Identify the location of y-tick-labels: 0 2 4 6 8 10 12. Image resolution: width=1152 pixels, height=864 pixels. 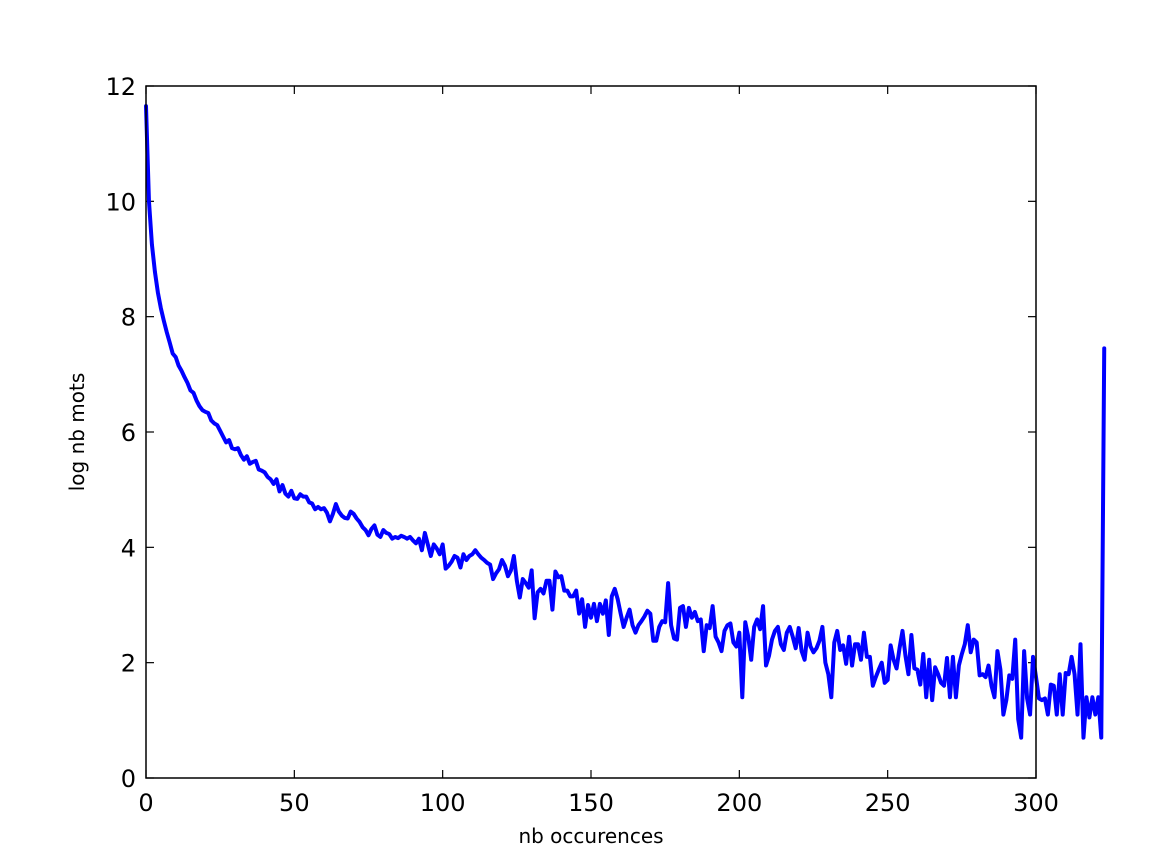
(120, 433).